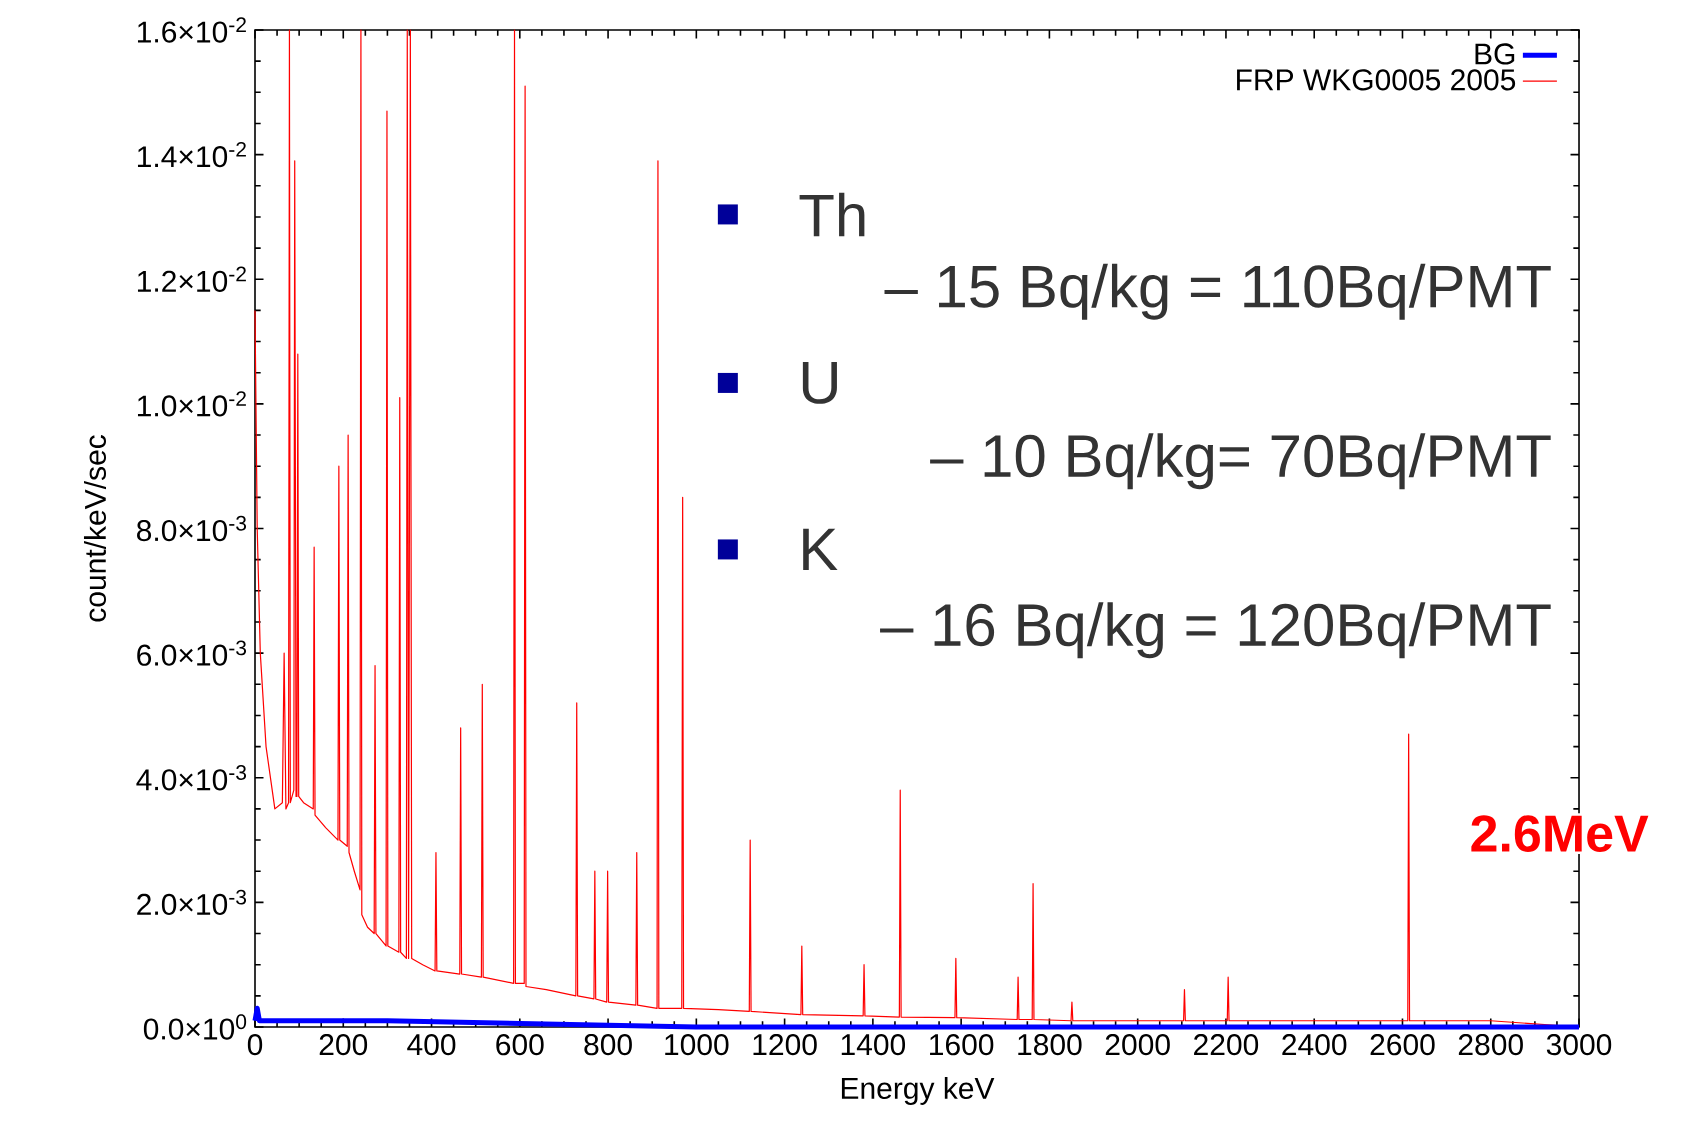 The width and height of the screenshot is (1681, 1140). What do you see at coordinates (1560, 833) in the screenshot?
I see `annotation: 2.6MeV` at bounding box center [1560, 833].